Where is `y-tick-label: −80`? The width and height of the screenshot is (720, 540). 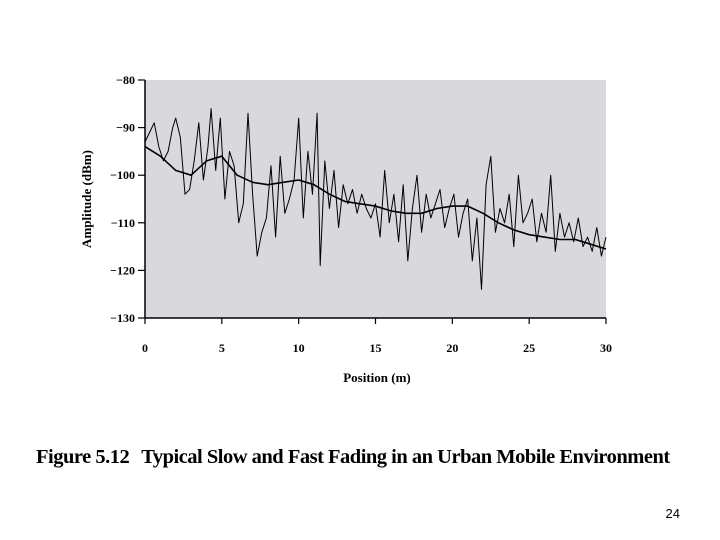
y-tick-label: −80 is located at coordinates (125, 80).